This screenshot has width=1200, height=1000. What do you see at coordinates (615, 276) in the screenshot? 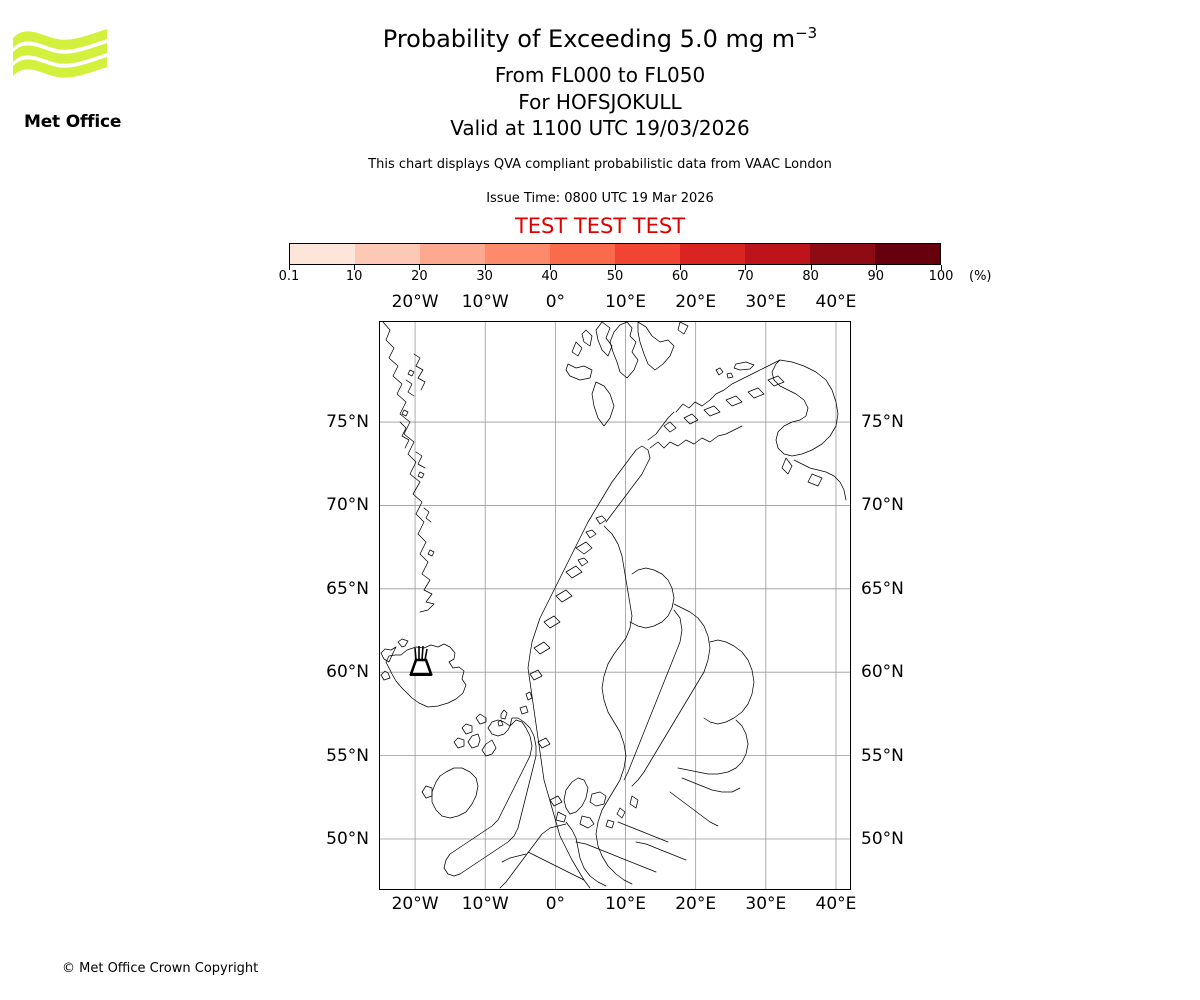
I see `colorbar-tick-label: 50` at bounding box center [615, 276].